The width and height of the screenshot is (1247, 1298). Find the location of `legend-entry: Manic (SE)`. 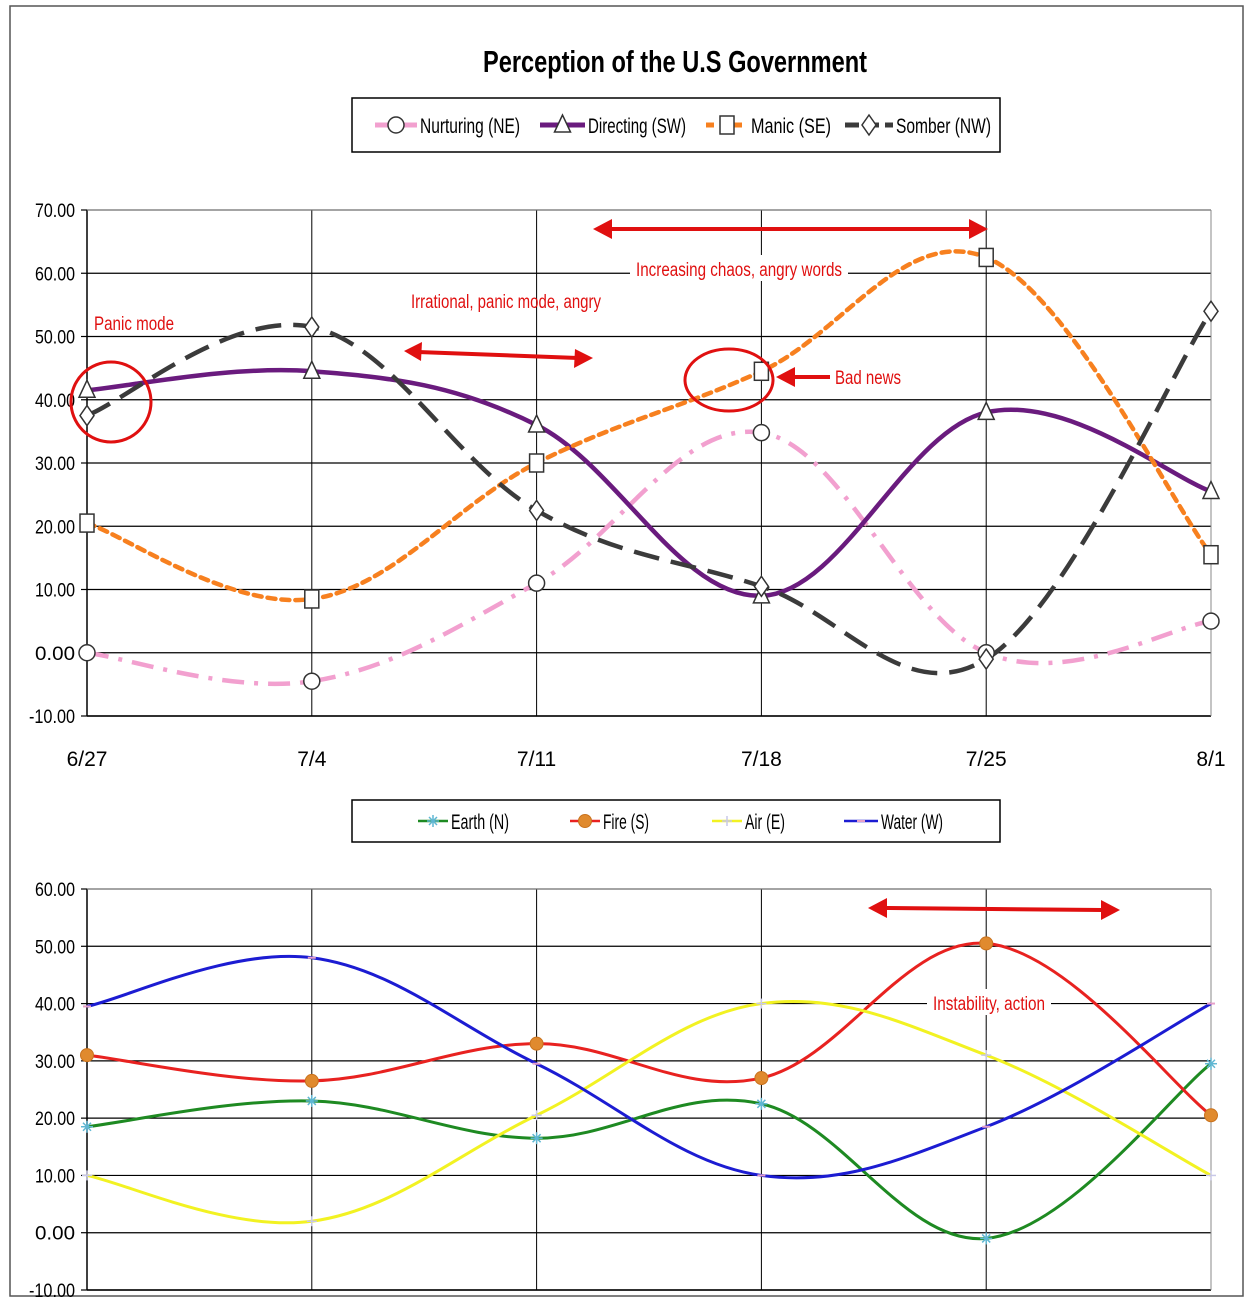

legend-entry: Manic (SE) is located at coordinates (768, 126).